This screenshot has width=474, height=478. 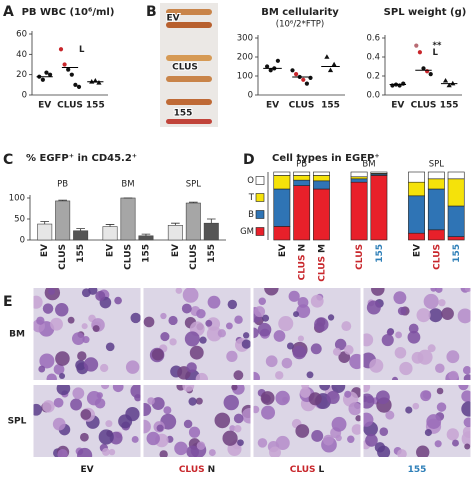 I want to click on x-tick-label-part: CLUS, so click(x=302, y=268).